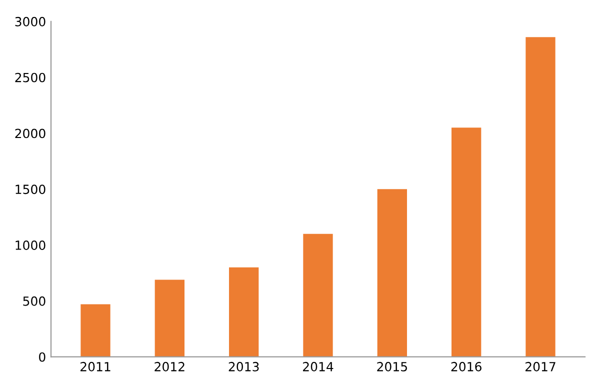 The image size is (600, 390). Describe the element at coordinates (466, 367) in the screenshot. I see `x-tick-label: 2016` at that location.